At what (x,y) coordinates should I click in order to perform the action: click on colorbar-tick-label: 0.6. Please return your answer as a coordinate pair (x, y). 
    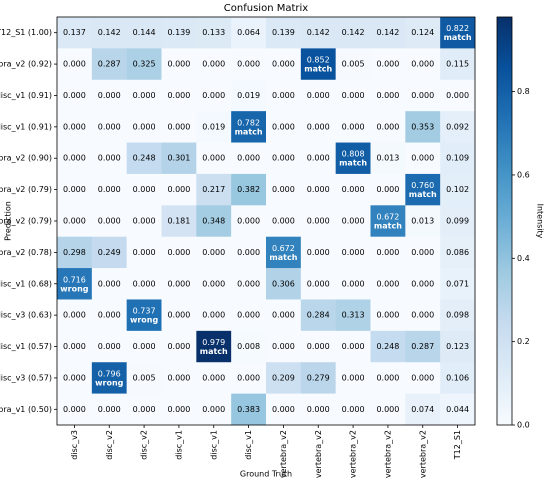
    Looking at the image, I should click on (523, 174).